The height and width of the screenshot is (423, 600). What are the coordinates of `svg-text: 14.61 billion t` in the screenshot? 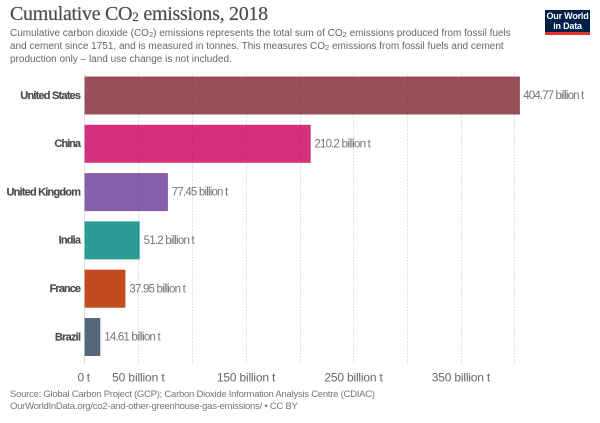 It's located at (132, 338).